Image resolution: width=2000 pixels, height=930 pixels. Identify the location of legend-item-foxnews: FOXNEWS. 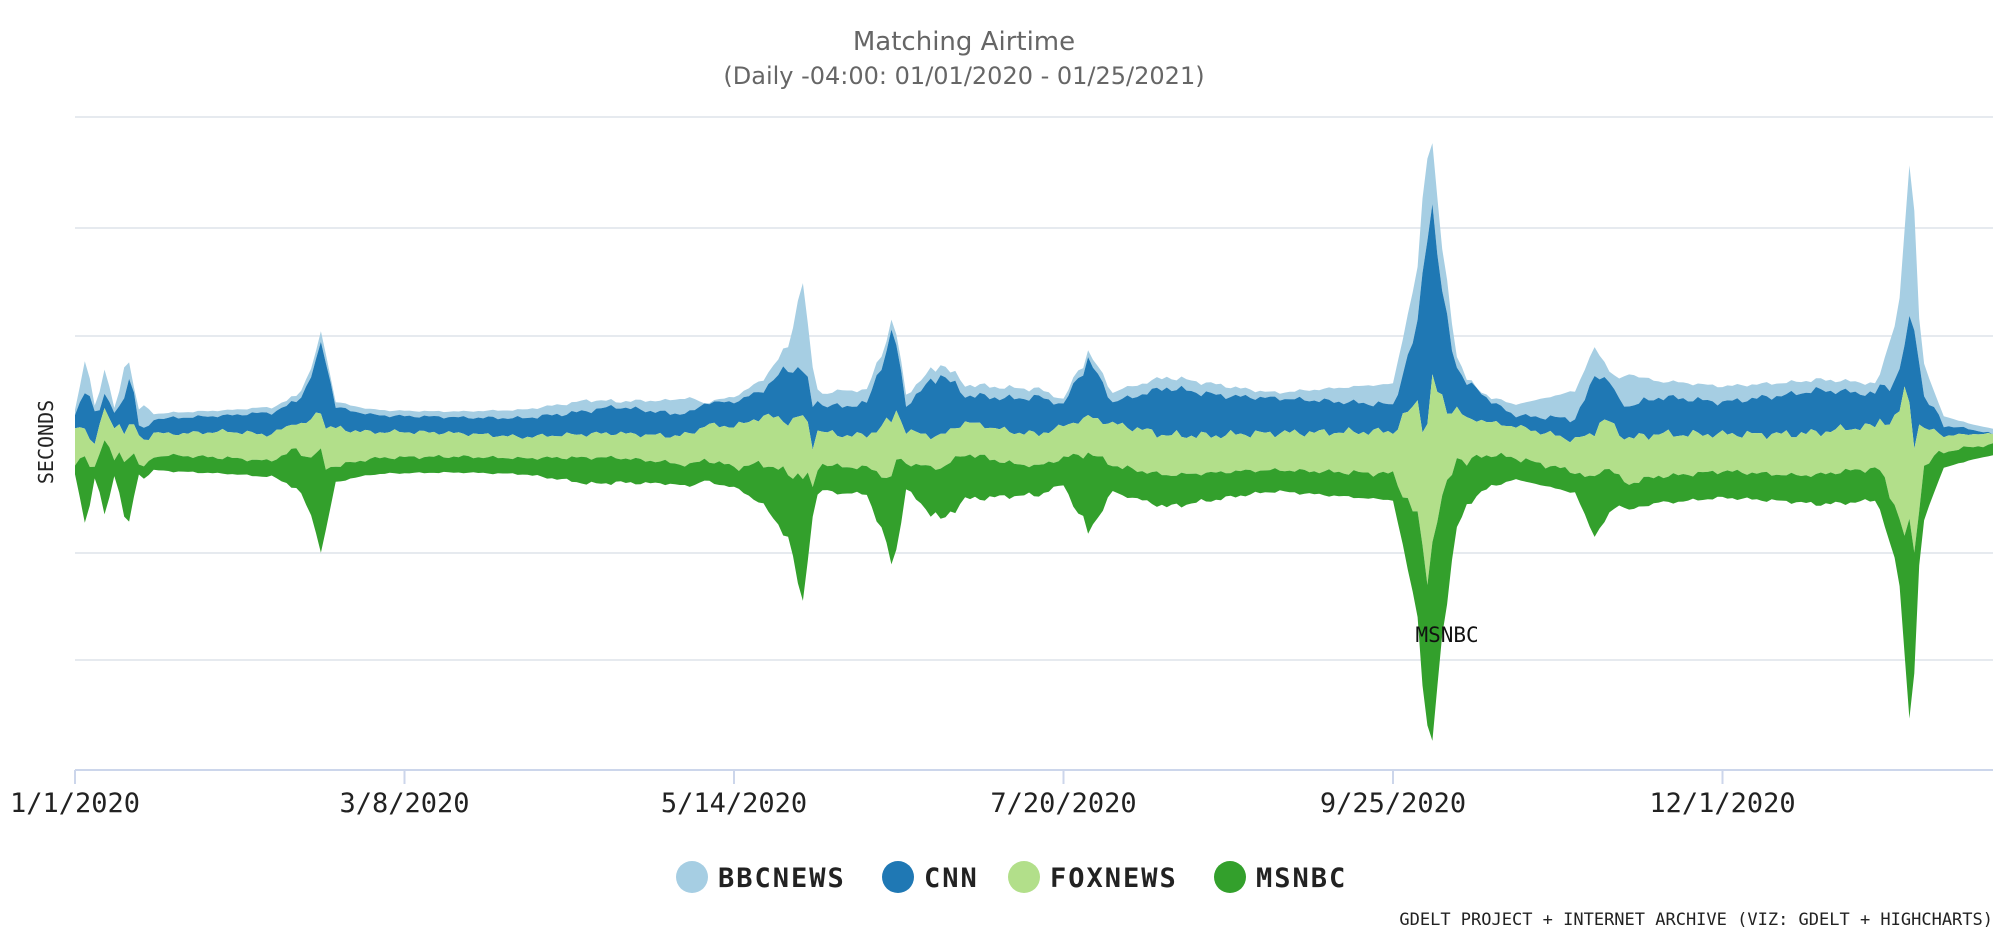
(1093, 877).